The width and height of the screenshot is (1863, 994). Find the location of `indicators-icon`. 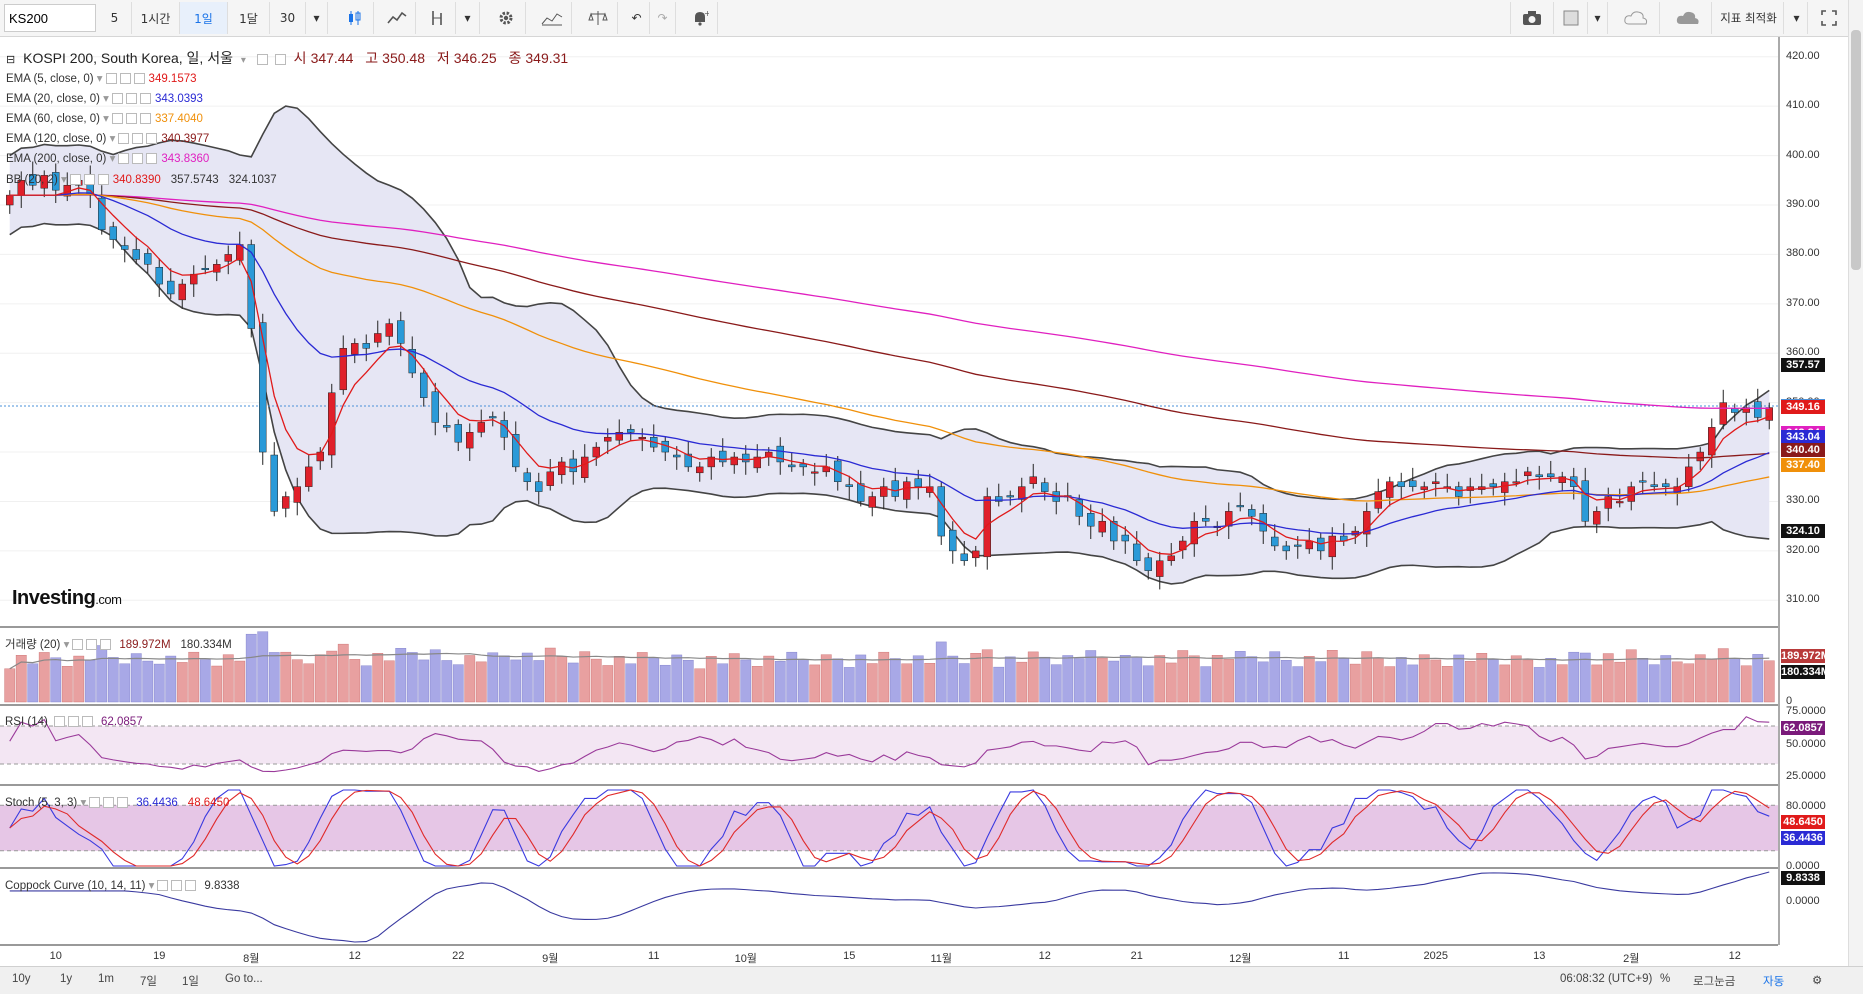

indicators-icon is located at coordinates (552, 18).